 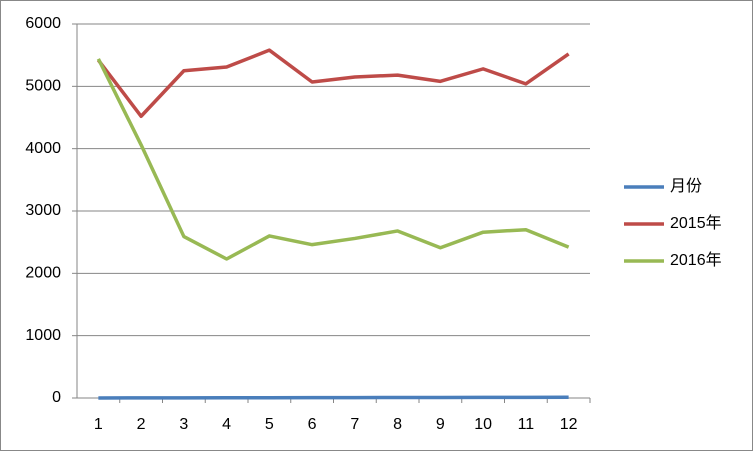 I want to click on y-tick-label: 4000, so click(x=43, y=148).